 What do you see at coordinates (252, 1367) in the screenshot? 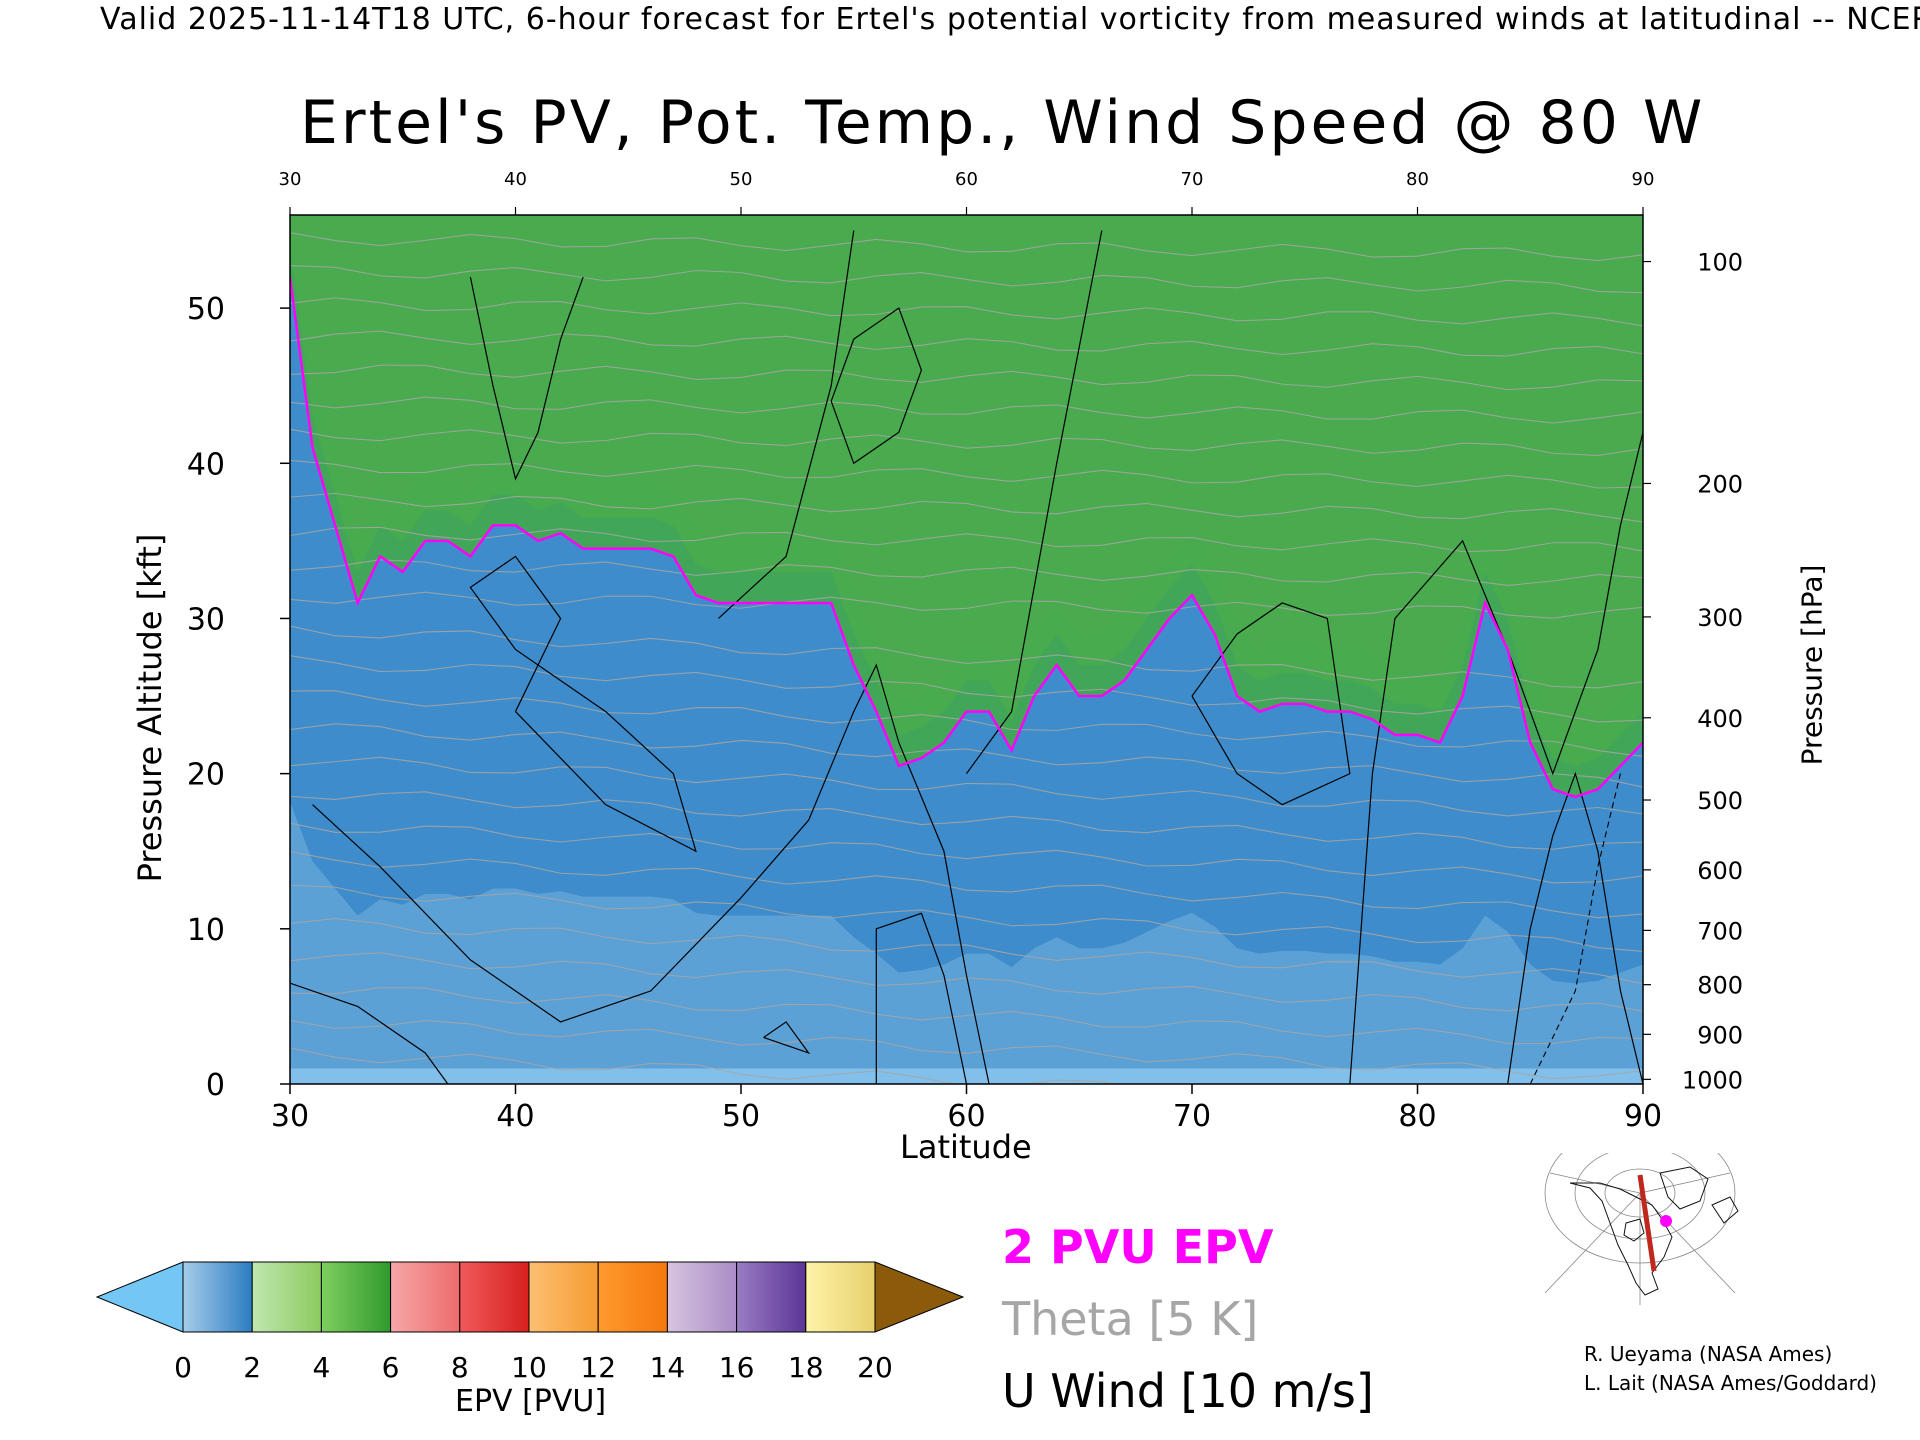
I see `colorbar-tick-label: 2` at bounding box center [252, 1367].